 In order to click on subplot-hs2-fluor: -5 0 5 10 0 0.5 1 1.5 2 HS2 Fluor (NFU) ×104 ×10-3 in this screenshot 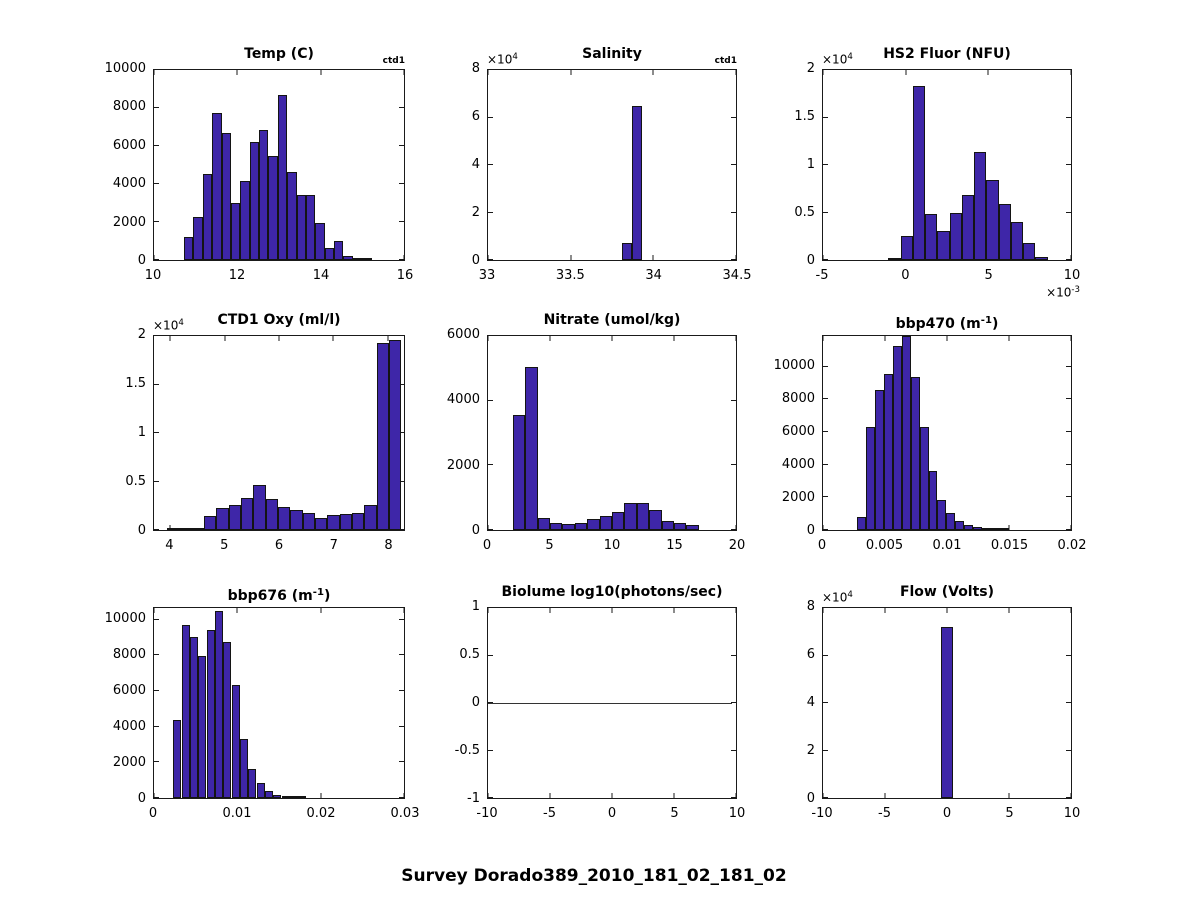, I will do `click(937, 172)`.